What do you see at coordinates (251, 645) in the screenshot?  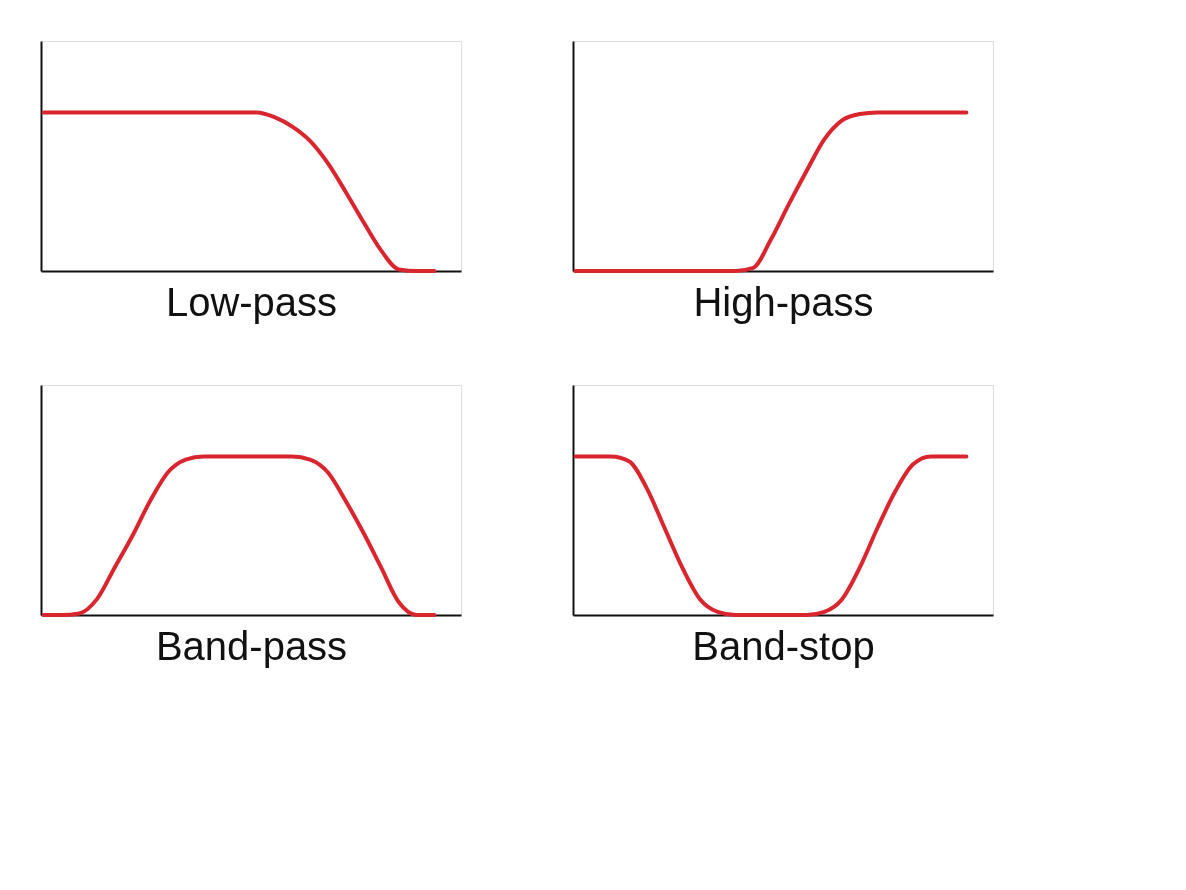 I see `x-axis-title: Band-pass` at bounding box center [251, 645].